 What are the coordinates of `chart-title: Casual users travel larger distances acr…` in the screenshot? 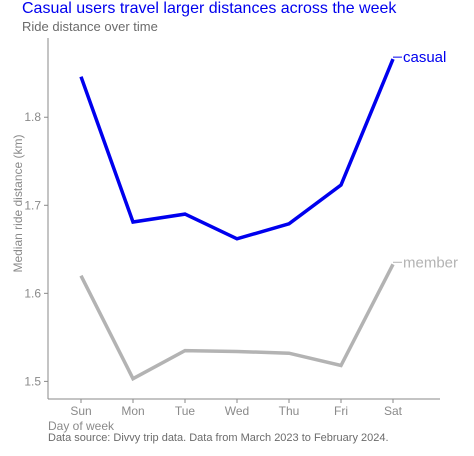 It's located at (209, 8).